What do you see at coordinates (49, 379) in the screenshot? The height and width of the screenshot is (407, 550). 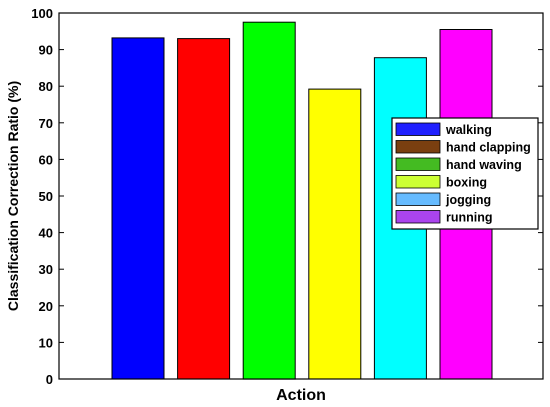 I see `y-tick-label: 0` at bounding box center [49, 379].